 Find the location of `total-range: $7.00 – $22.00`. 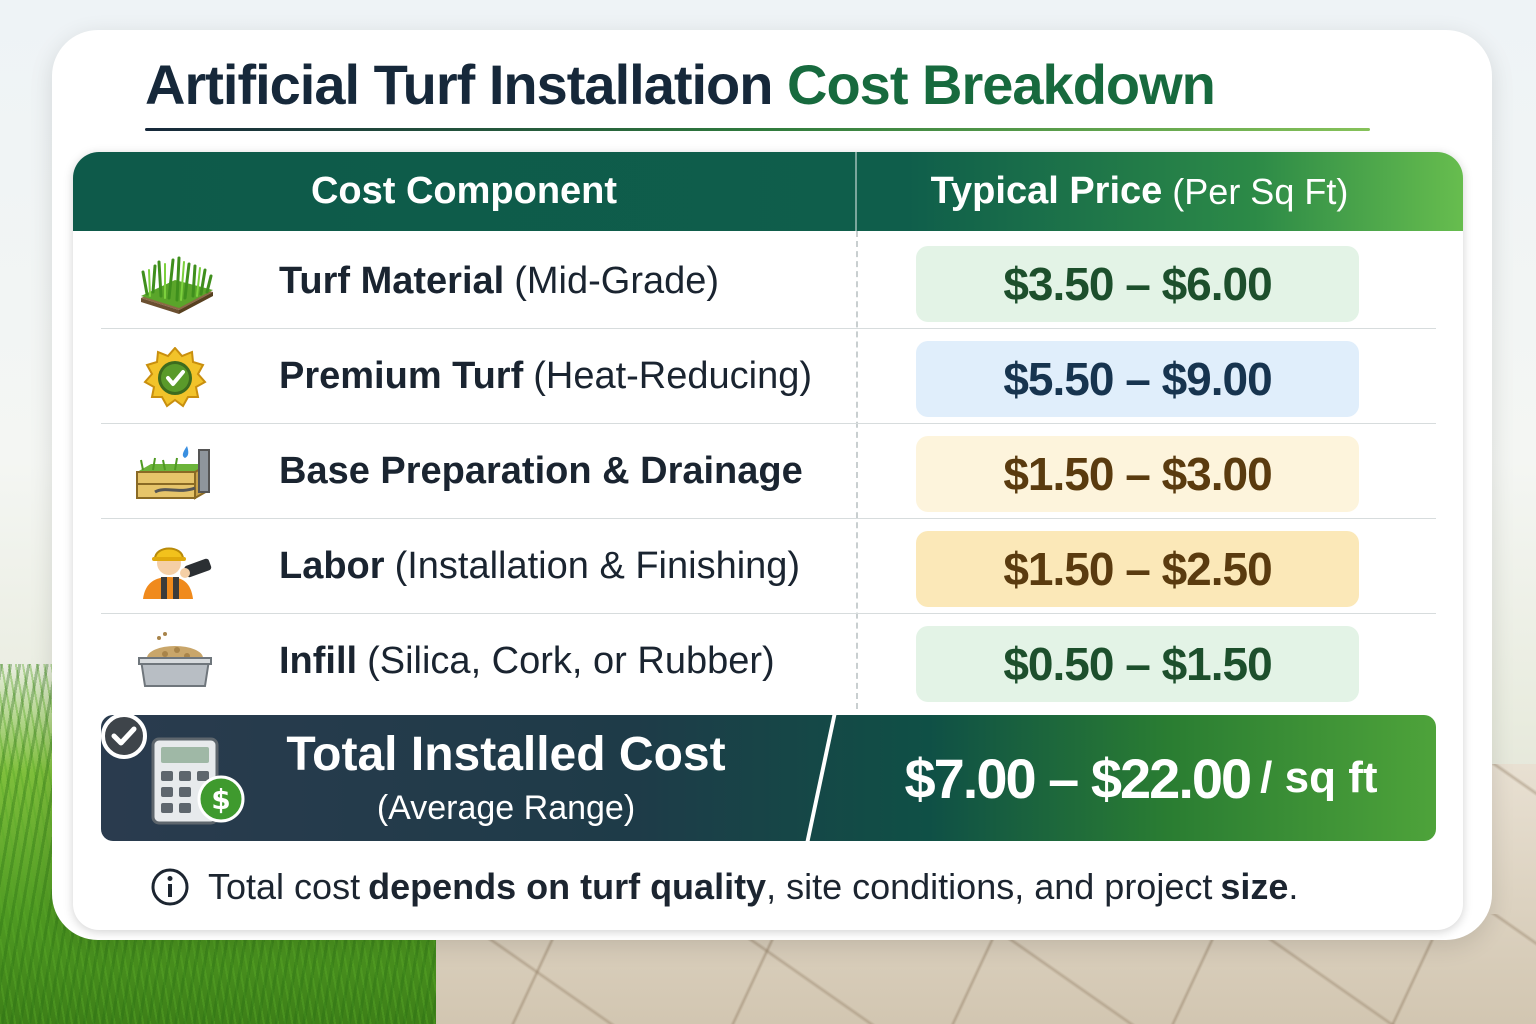

total-range: $7.00 – $22.00 is located at coordinates (1078, 778).